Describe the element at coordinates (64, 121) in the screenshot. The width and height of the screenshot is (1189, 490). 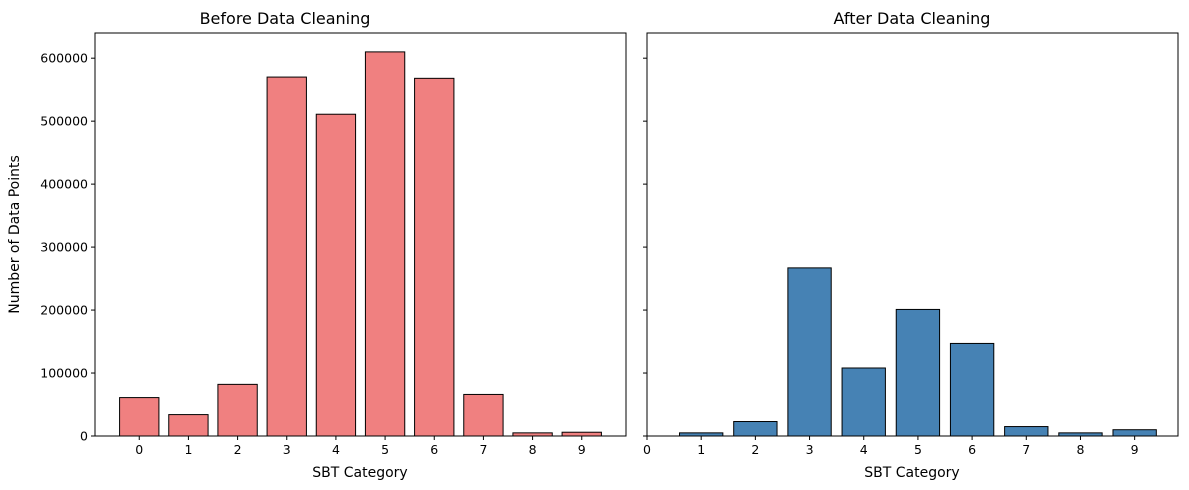
I see `y-tick-label: 500000` at that location.